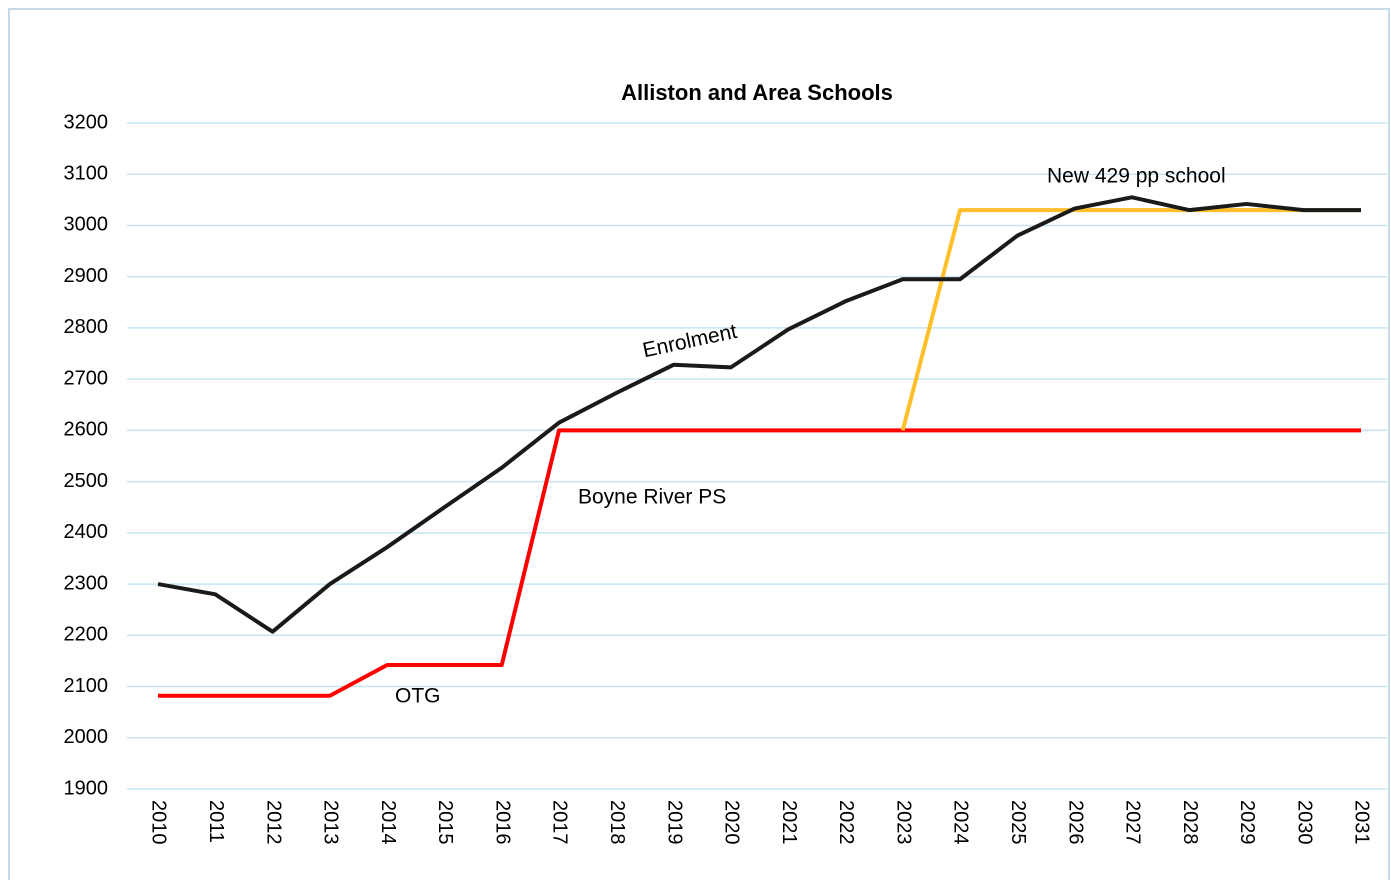 This screenshot has height=880, width=1391. Describe the element at coordinates (86, 327) in the screenshot. I see `y-tick-label: 2800` at that location.